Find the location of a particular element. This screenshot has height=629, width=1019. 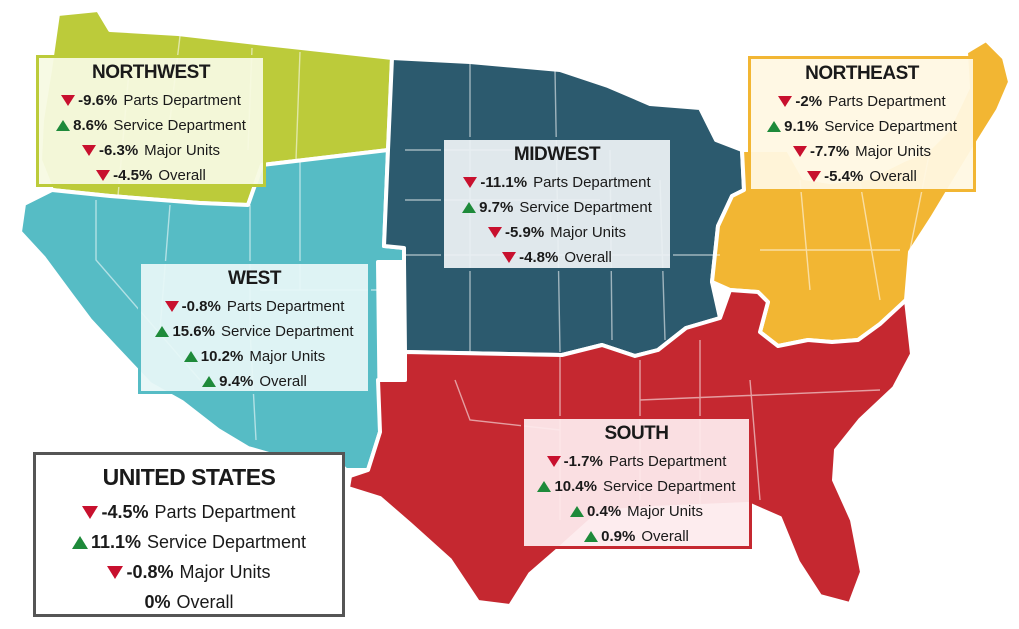

northeast-title: NORTHEAST is located at coordinates (862, 73).